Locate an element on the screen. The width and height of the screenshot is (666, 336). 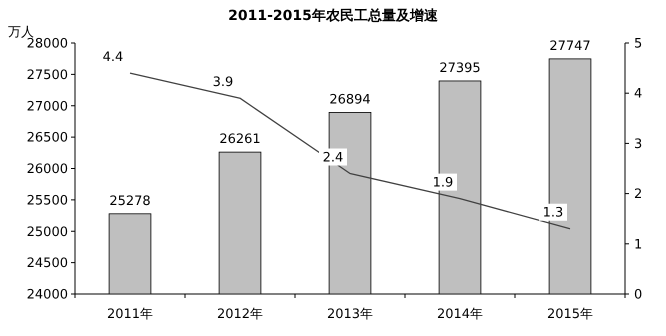
y2tick: 1 is located at coordinates (638, 244).